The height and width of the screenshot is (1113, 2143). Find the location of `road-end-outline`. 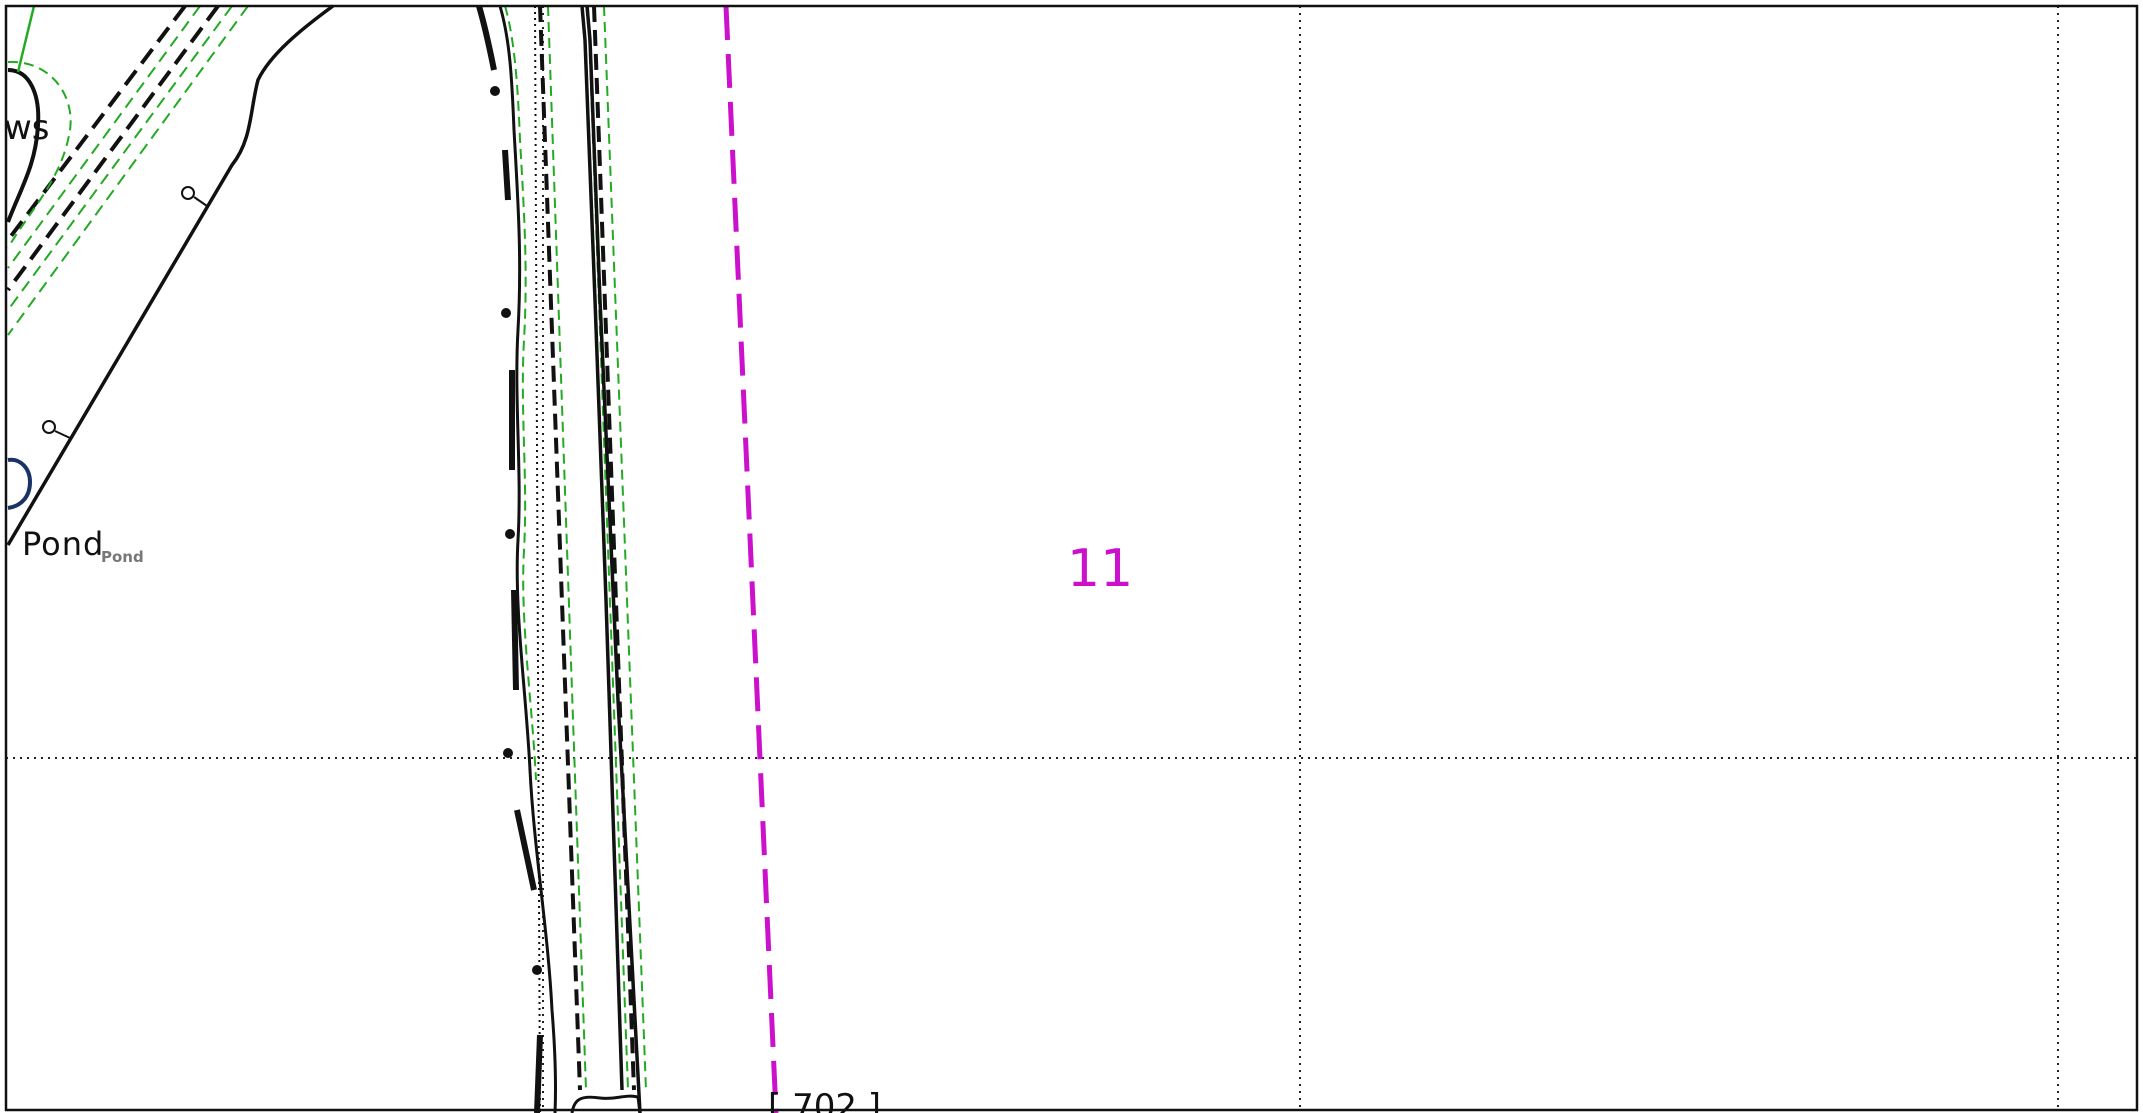

road-end-outline is located at coordinates (606, 1103).